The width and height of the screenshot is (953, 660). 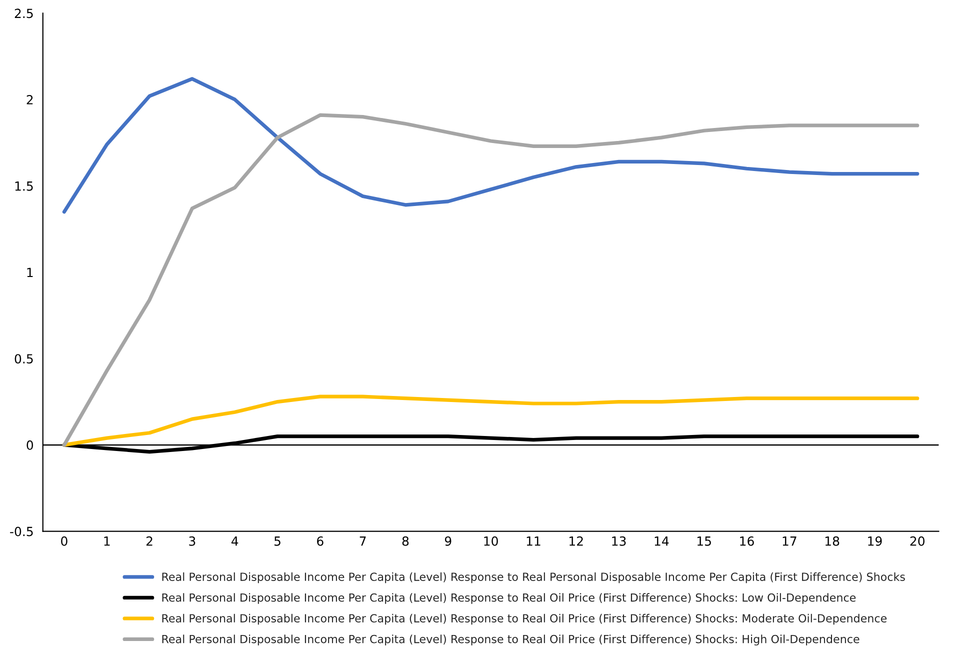 What do you see at coordinates (509, 598) in the screenshot?
I see `legend-label: Real Personal Disposable Income Per Capita (Level) Response to Real Oil Price (First Difference) Shocks: Low Oil-Dependence` at bounding box center [509, 598].